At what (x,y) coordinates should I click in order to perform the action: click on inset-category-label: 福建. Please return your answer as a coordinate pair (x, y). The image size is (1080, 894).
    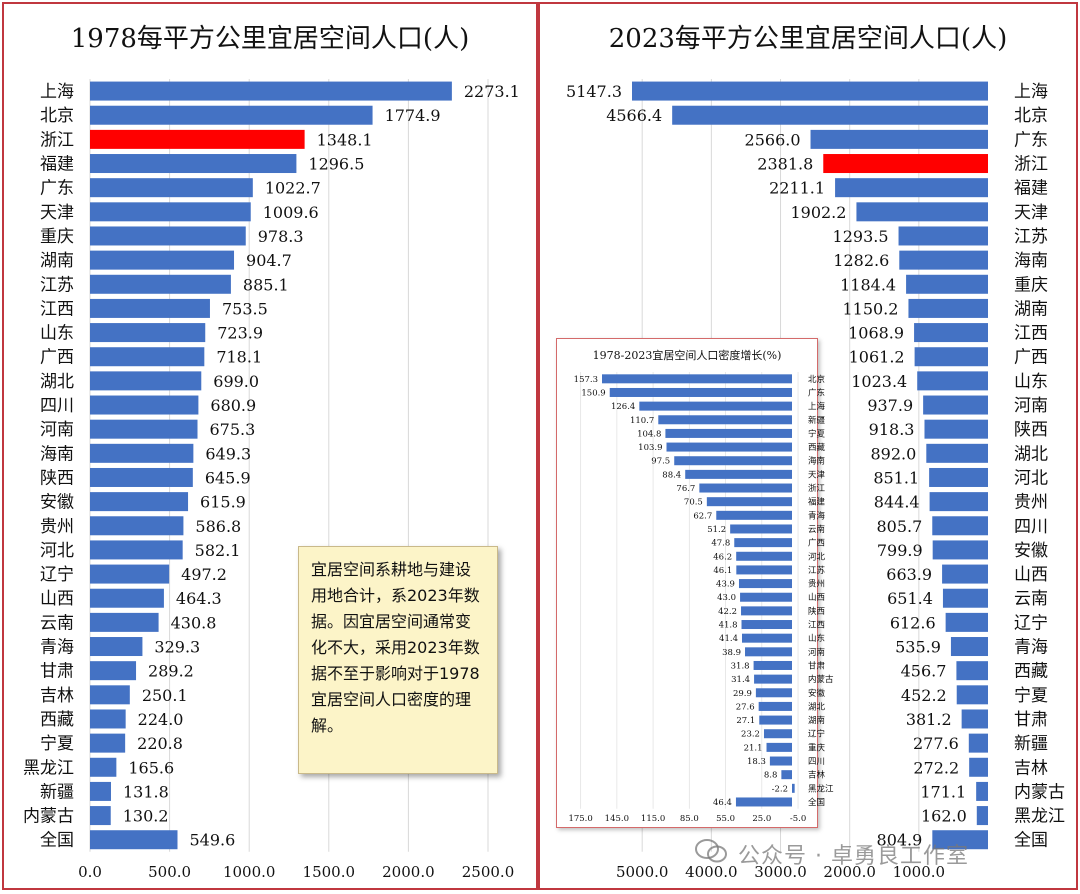
    Looking at the image, I should click on (817, 502).